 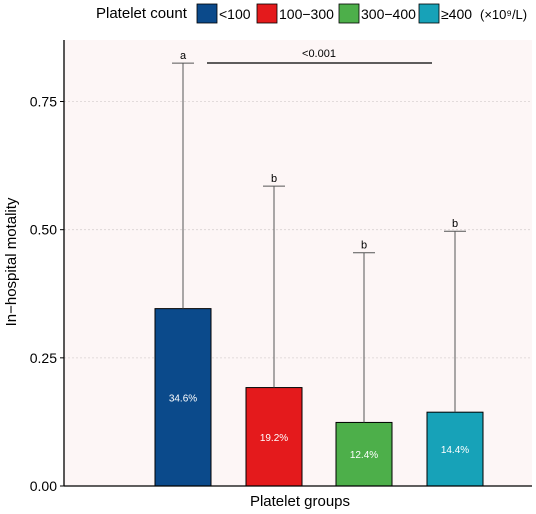 What do you see at coordinates (43, 358) in the screenshot?
I see `y-tick-label: 0.25` at bounding box center [43, 358].